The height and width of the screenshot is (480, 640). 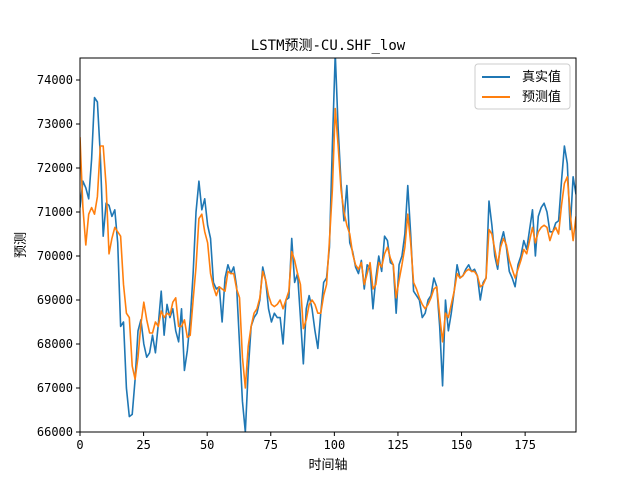 What do you see at coordinates (55, 344) in the screenshot?
I see `y-tick-label: 68000` at bounding box center [55, 344].